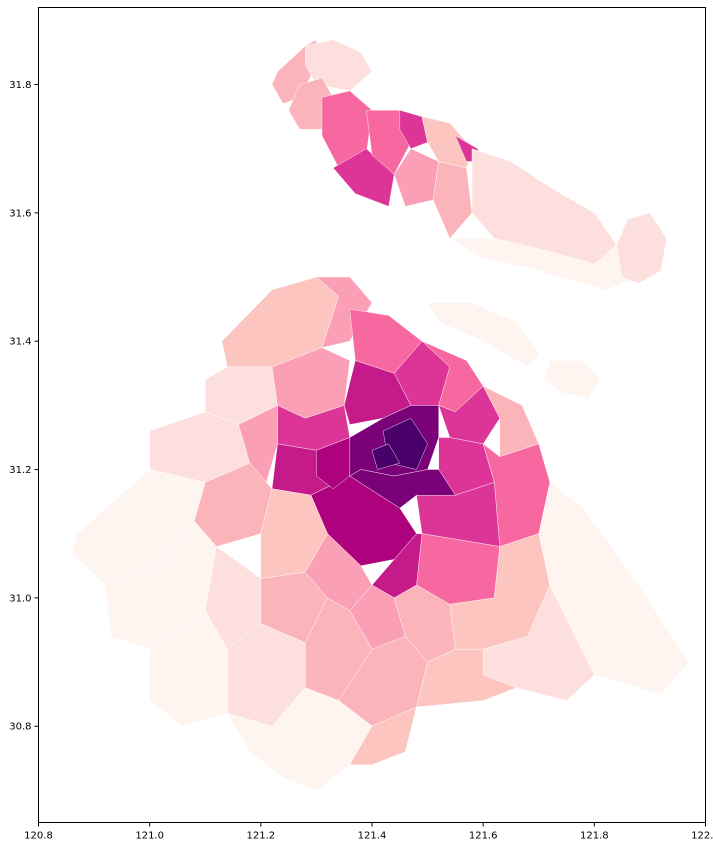 This screenshot has width=713, height=851. What do you see at coordinates (466, 678) in the screenshot?
I see `region-fengxian-e` at bounding box center [466, 678].